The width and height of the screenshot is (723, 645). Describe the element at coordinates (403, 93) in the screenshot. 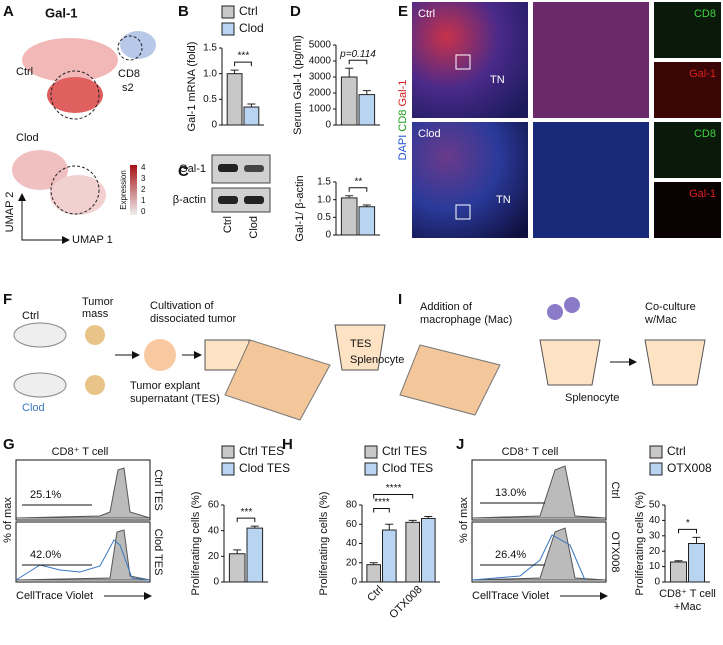

I see `stain: Gal-1` at that location.